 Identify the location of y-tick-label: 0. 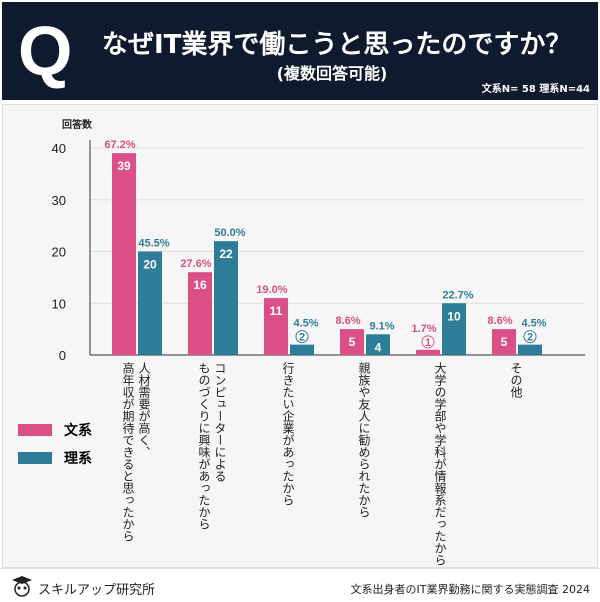
(62, 355).